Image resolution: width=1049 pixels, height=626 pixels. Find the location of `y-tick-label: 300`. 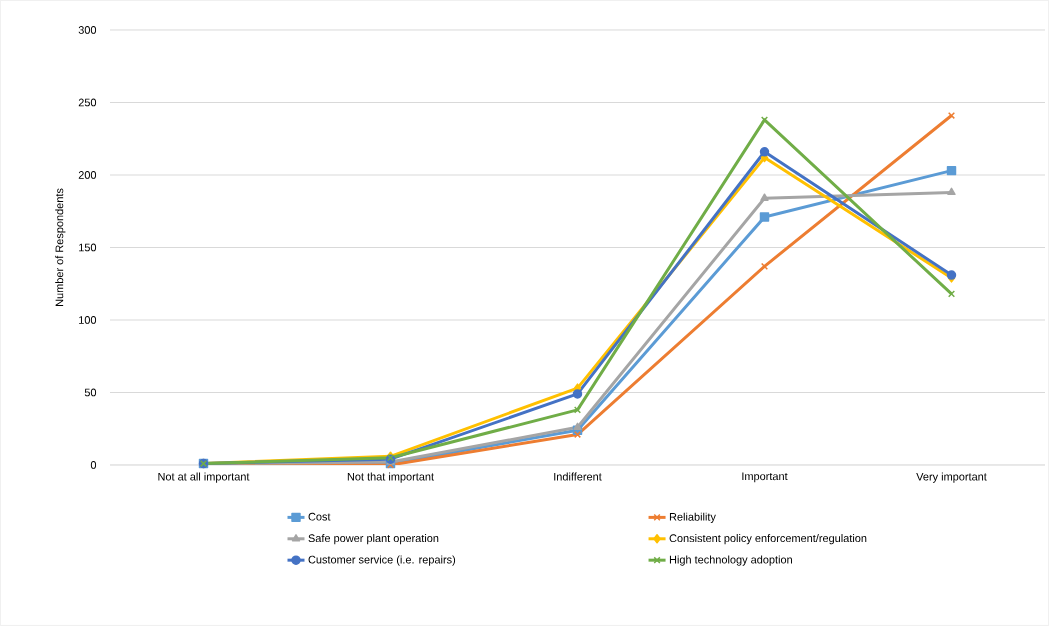

y-tick-label: 300 is located at coordinates (87, 30).